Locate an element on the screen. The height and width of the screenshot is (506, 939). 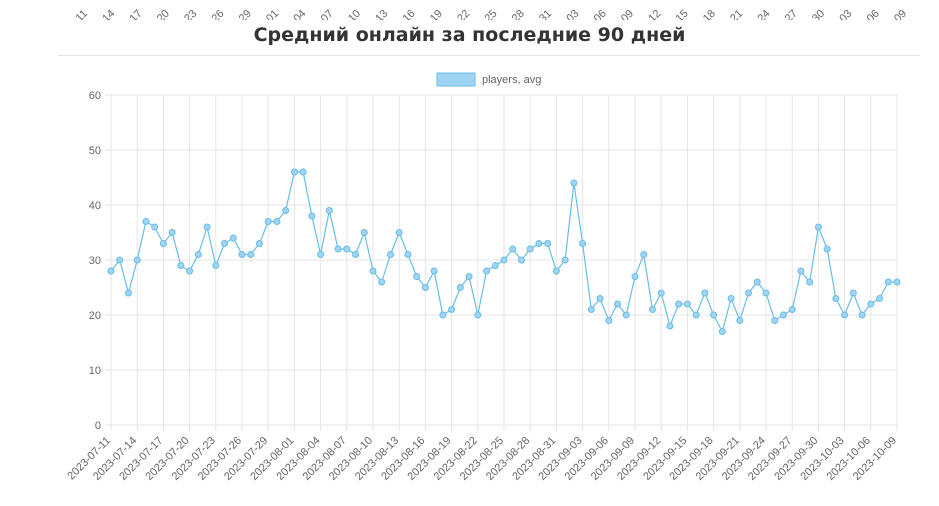
y-tick-label: 60 is located at coordinates (95, 96).